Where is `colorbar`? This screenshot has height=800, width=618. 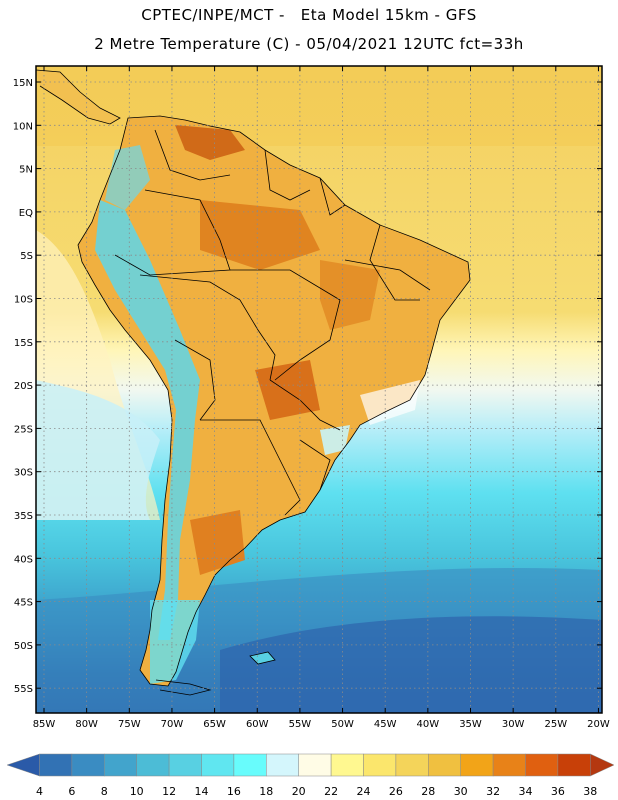 colorbar is located at coordinates (310, 765).